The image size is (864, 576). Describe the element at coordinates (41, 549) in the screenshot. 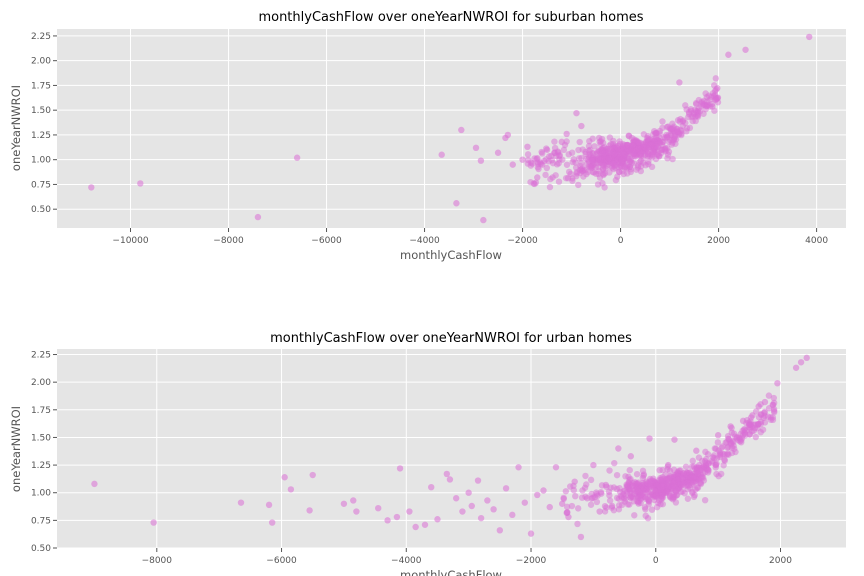

I see `urban-y-tick-label: 0.50` at that location.